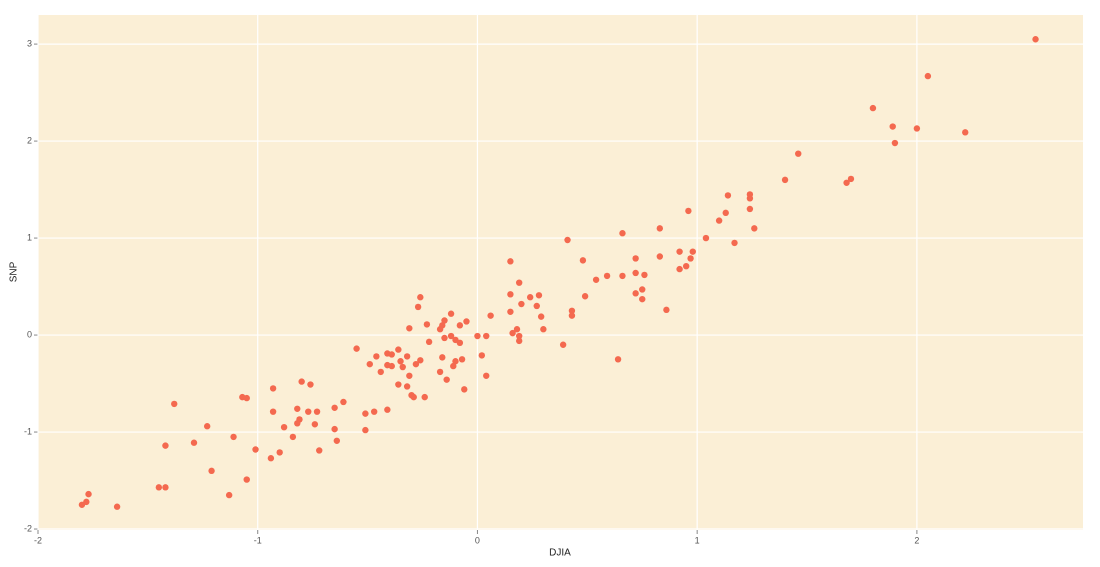 Image resolution: width=1100 pixels, height=567 pixels. What do you see at coordinates (477, 540) in the screenshot?
I see `x-tick-label: 0` at bounding box center [477, 540].